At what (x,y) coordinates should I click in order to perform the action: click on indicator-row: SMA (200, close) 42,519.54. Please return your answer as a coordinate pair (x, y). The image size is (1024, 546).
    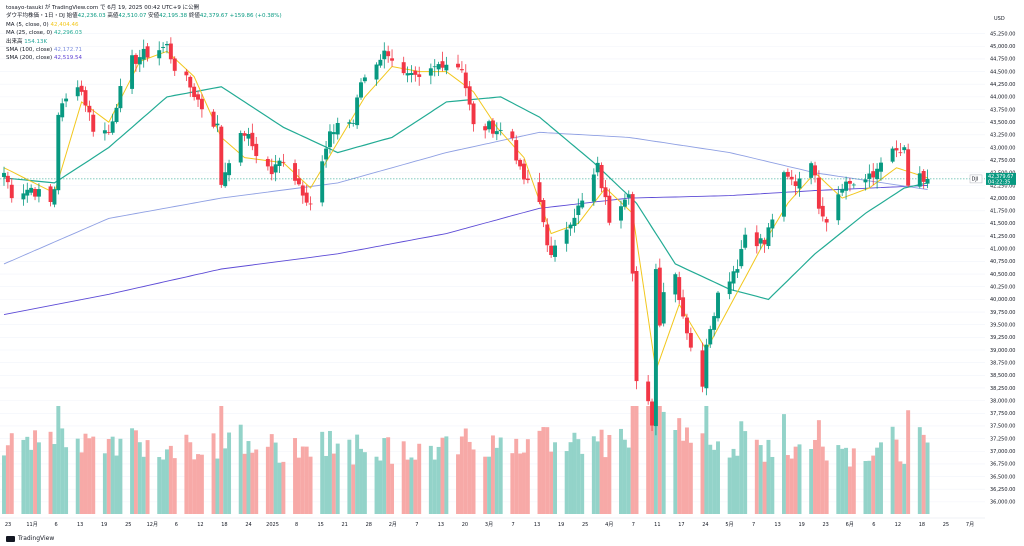
    Looking at the image, I should click on (144, 58).